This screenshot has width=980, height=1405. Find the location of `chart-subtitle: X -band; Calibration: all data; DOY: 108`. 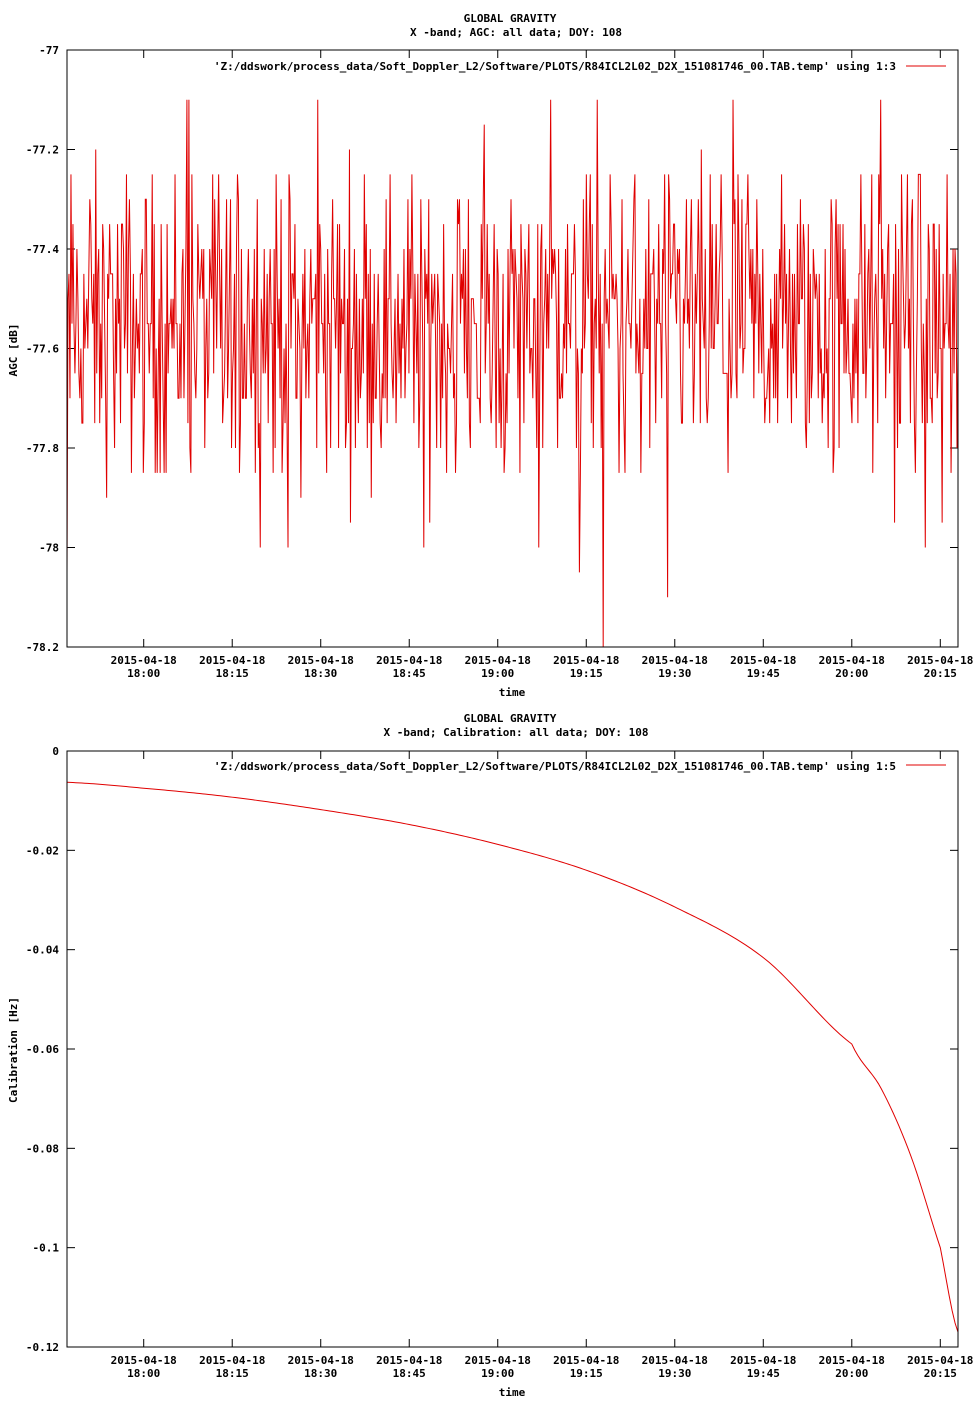

chart-subtitle: X -band; Calibration: all data; DOY: 108 is located at coordinates (516, 732).